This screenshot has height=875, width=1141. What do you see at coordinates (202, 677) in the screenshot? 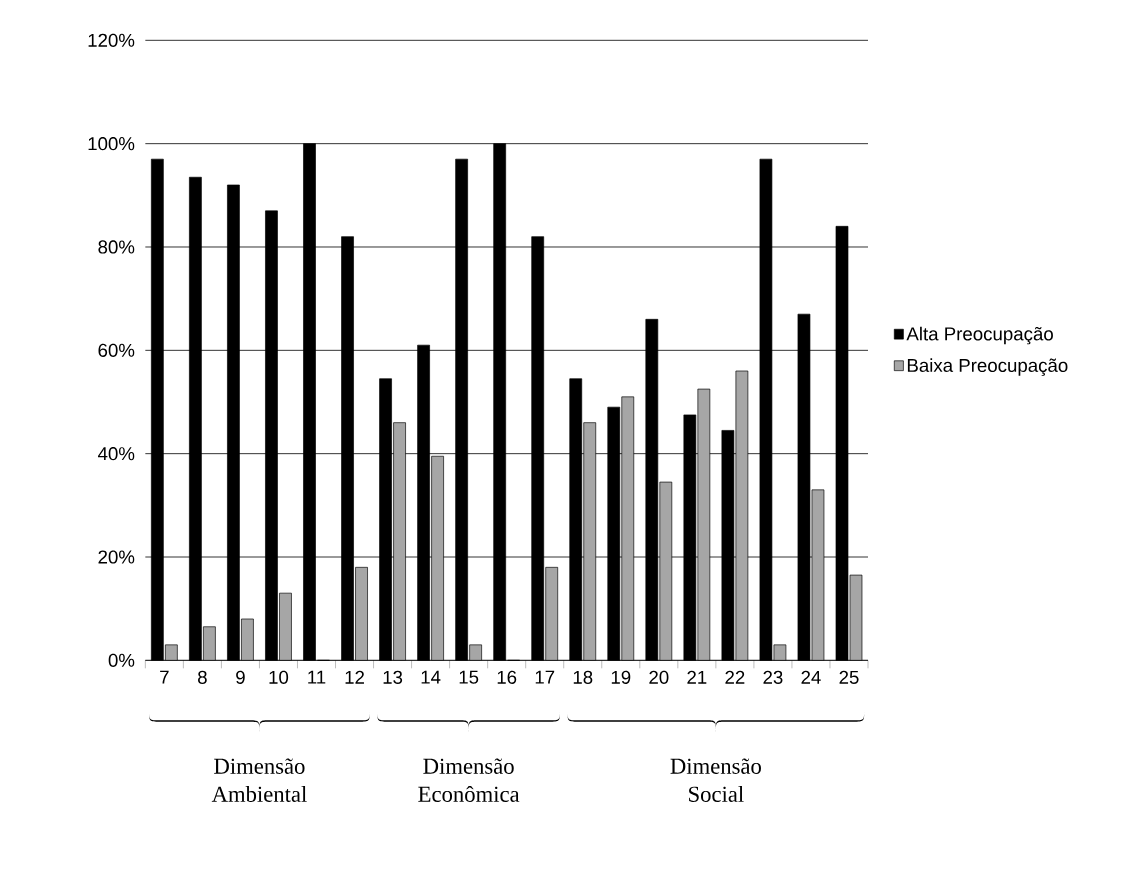
I see `x-tick-label: 8` at bounding box center [202, 677].